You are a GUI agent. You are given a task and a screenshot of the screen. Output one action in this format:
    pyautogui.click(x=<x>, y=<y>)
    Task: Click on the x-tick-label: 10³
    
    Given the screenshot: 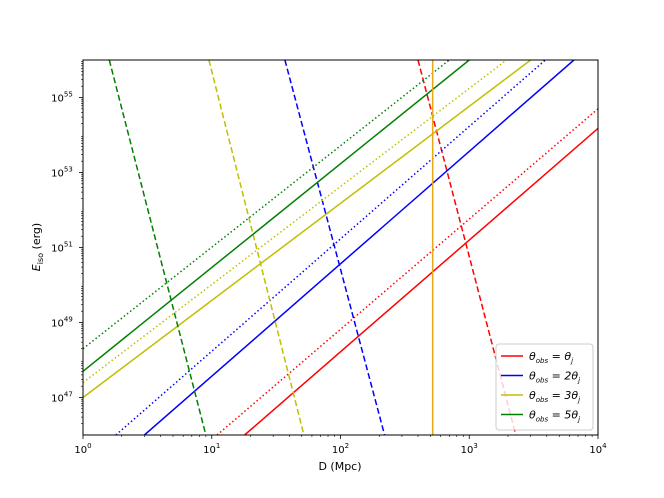 What is the action you would take?
    pyautogui.click(x=469, y=449)
    